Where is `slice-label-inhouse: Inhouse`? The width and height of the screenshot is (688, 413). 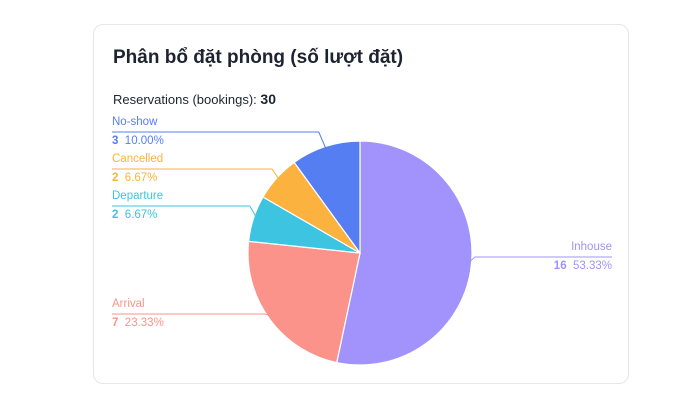
slice-label-inhouse: Inhouse is located at coordinates (591, 247).